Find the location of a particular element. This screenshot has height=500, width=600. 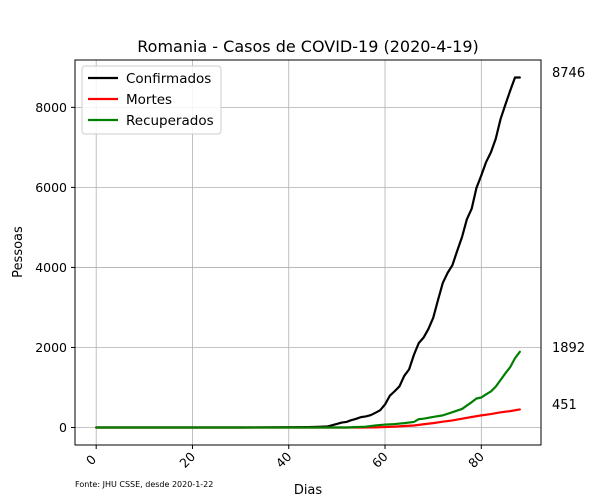

y-tick-label: 2000 is located at coordinates (51, 347).